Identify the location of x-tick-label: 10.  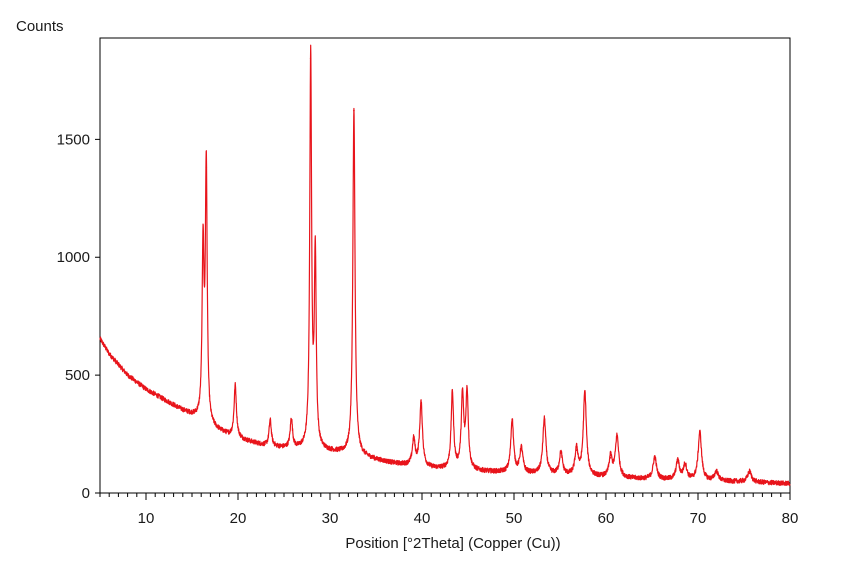
(146, 518).